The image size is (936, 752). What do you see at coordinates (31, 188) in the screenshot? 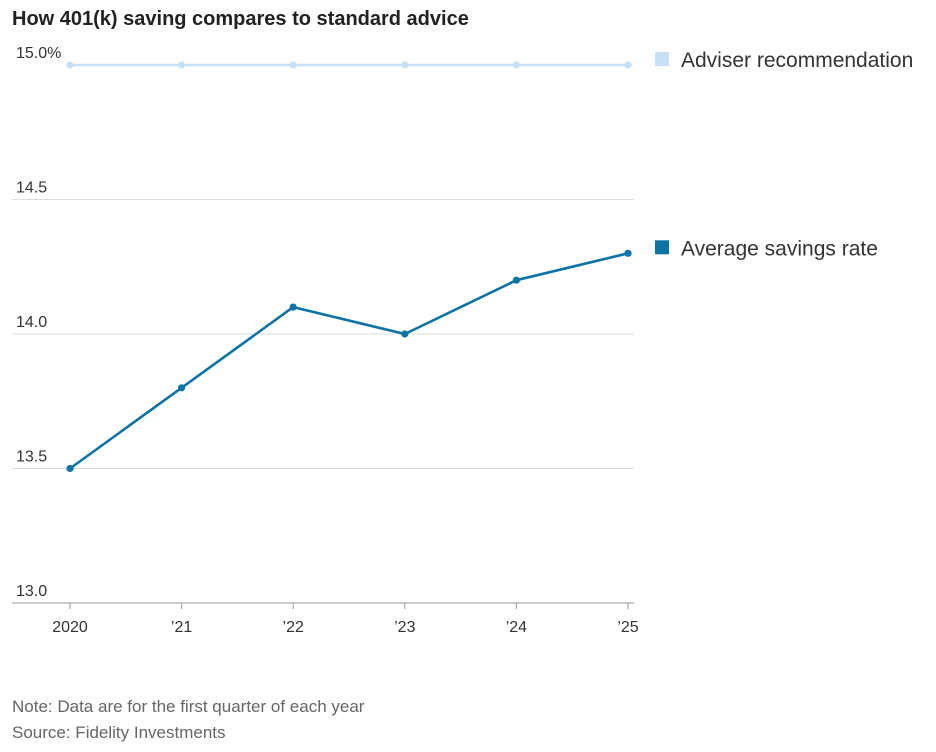
I see `y-tick-label: 14.5` at bounding box center [31, 188].